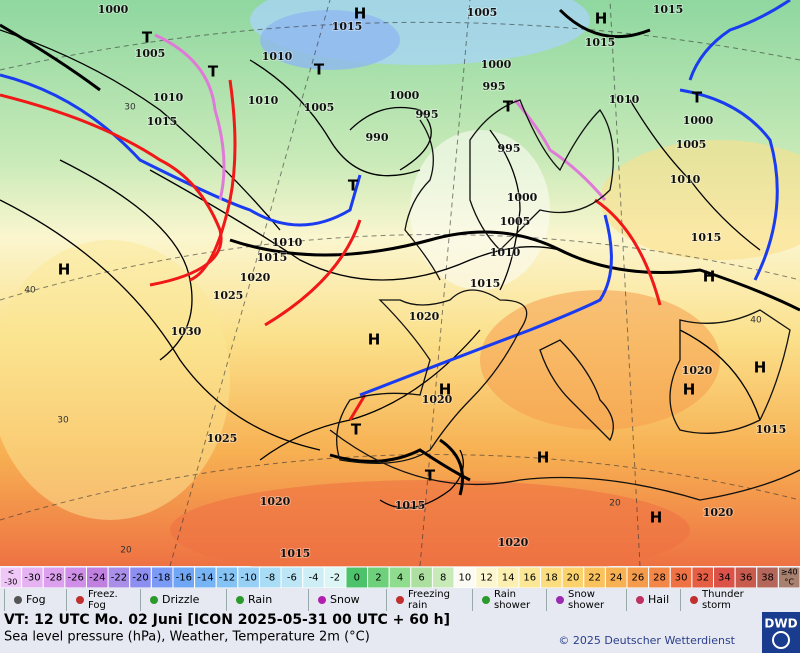  What do you see at coordinates (659, 578) in the screenshot?
I see `scale-label: 28` at bounding box center [659, 578].